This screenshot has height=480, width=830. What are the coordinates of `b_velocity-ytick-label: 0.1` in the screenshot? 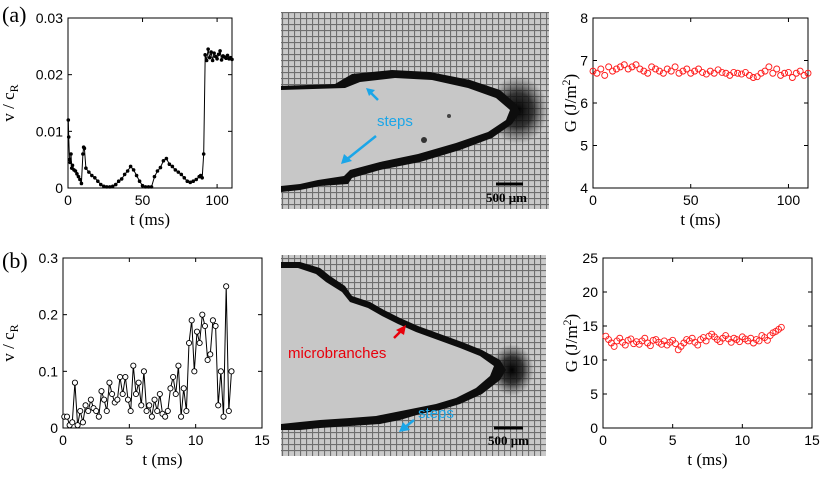 It's located at (49, 371).